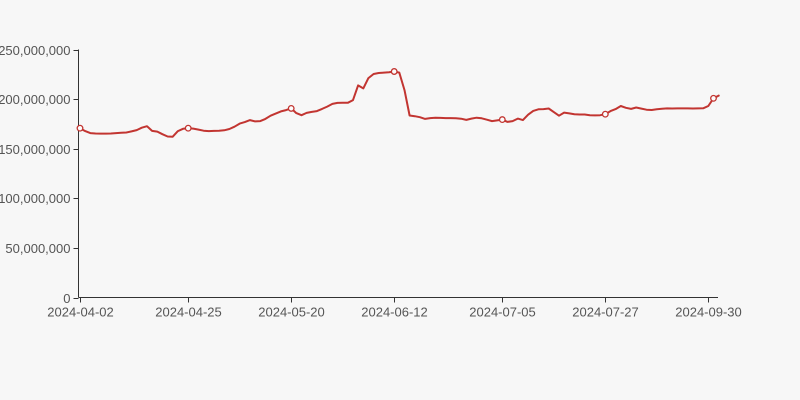  What do you see at coordinates (37, 248) in the screenshot?
I see `y-axis-label: 50,000,000` at bounding box center [37, 248].